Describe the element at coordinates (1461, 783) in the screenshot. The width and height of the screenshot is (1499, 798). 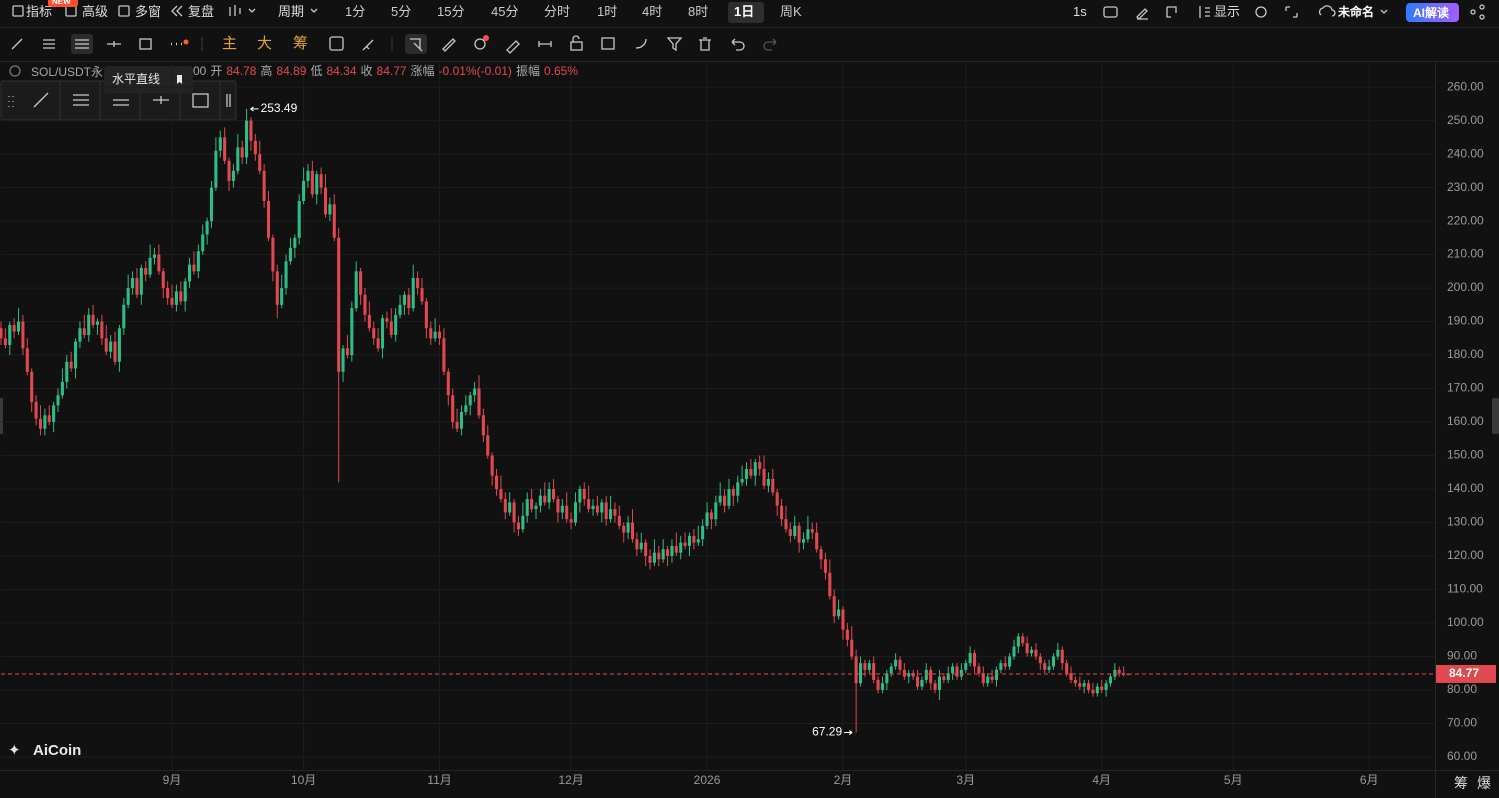
I see `bottom-tool: 筹` at that location.